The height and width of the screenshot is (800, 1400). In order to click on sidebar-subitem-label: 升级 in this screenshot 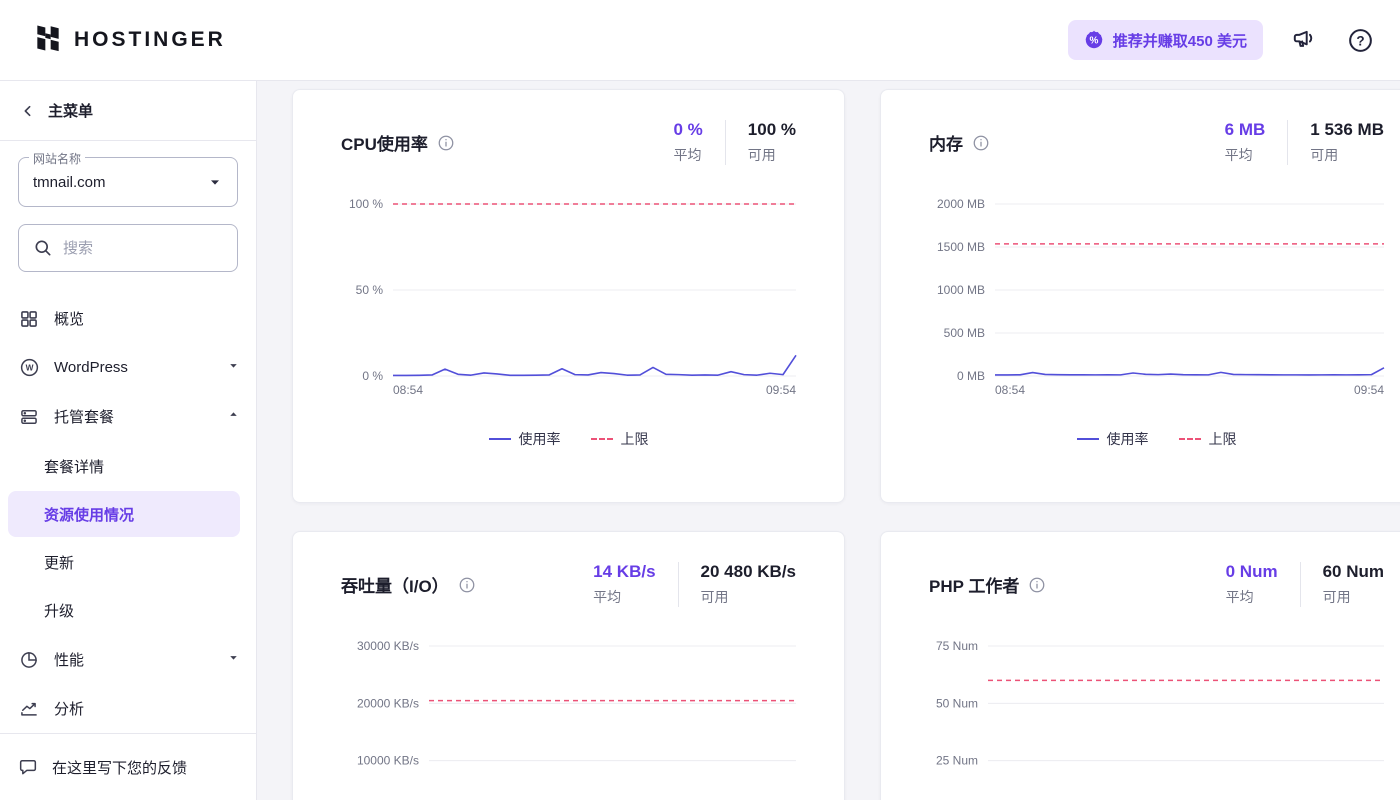, I will do `click(59, 611)`.